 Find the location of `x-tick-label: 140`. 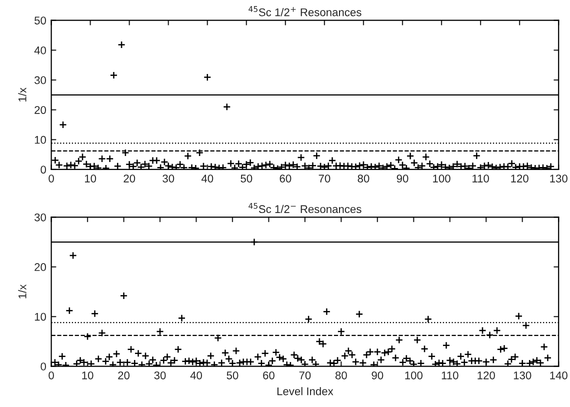

x-tick-label: 140 is located at coordinates (559, 375).